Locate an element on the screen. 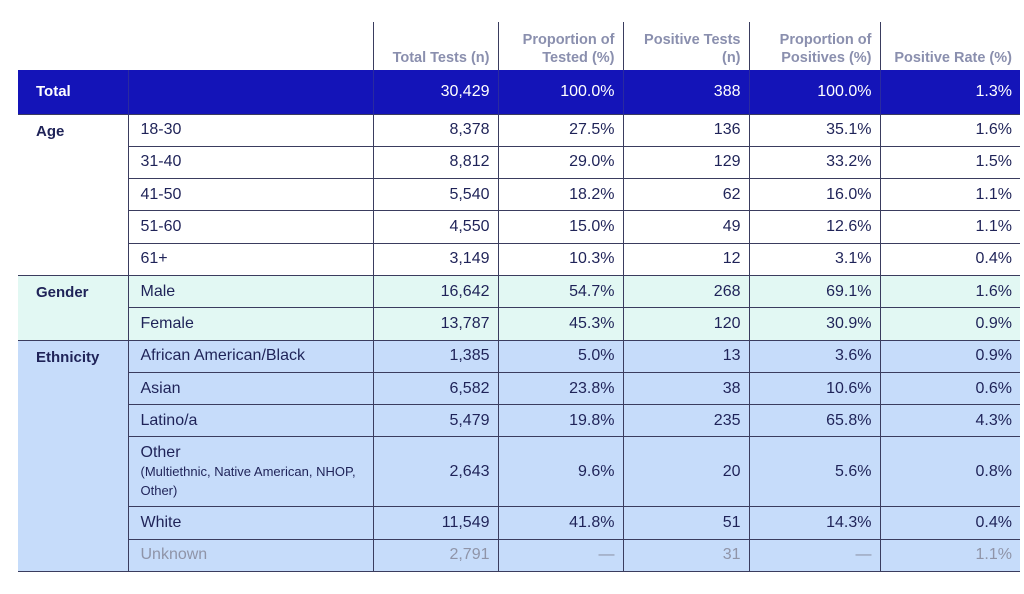  proportion-tested-cell: 9.6% is located at coordinates (560, 471).